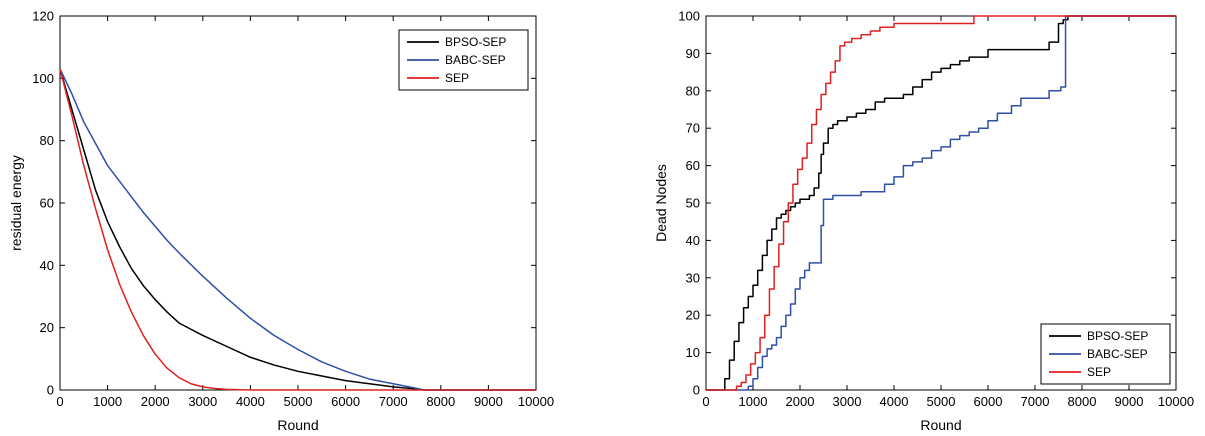  What do you see at coordinates (693, 277) in the screenshot?
I see `y-tick-label: 30` at bounding box center [693, 277].